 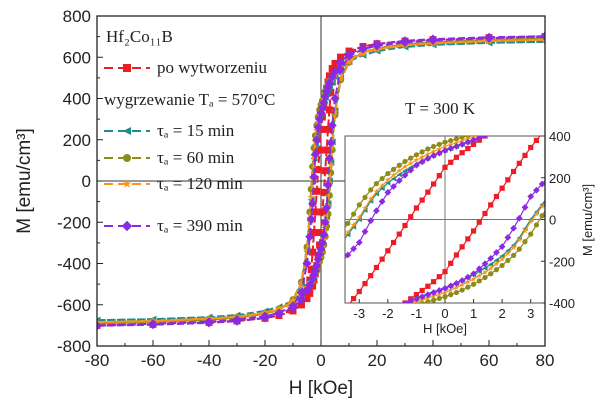 What do you see at coordinates (77, 140) in the screenshot?
I see `y-tick-label: 200` at bounding box center [77, 140].